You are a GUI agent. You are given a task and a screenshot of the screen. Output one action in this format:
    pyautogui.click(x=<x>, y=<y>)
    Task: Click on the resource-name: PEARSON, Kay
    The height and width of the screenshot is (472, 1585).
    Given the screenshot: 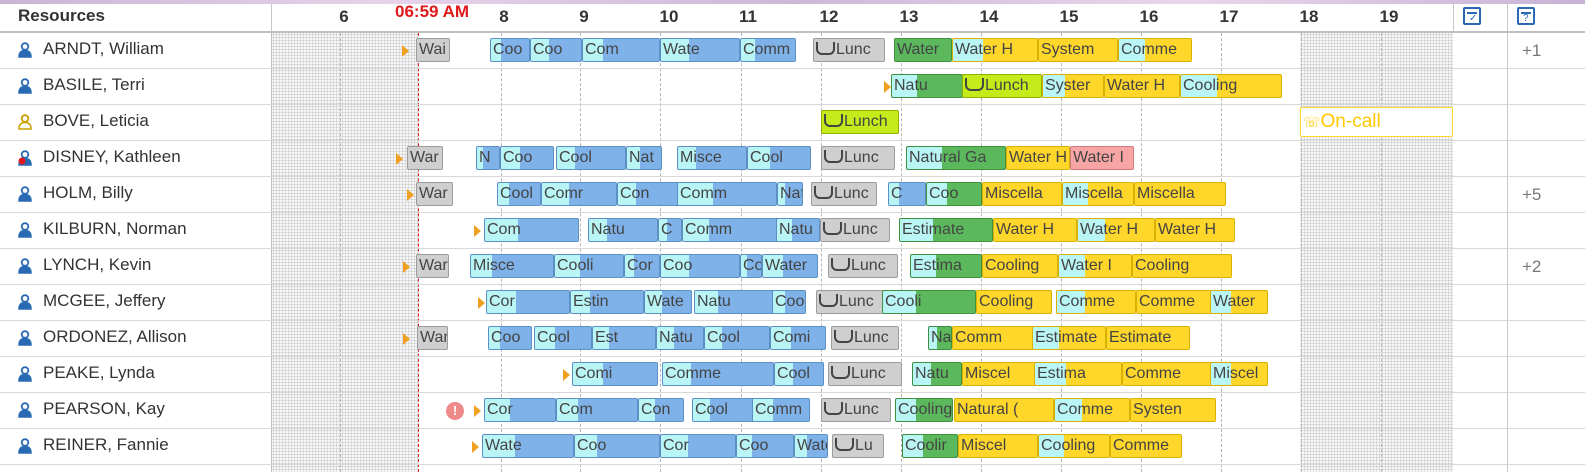 What is the action you would take?
    pyautogui.click(x=104, y=408)
    